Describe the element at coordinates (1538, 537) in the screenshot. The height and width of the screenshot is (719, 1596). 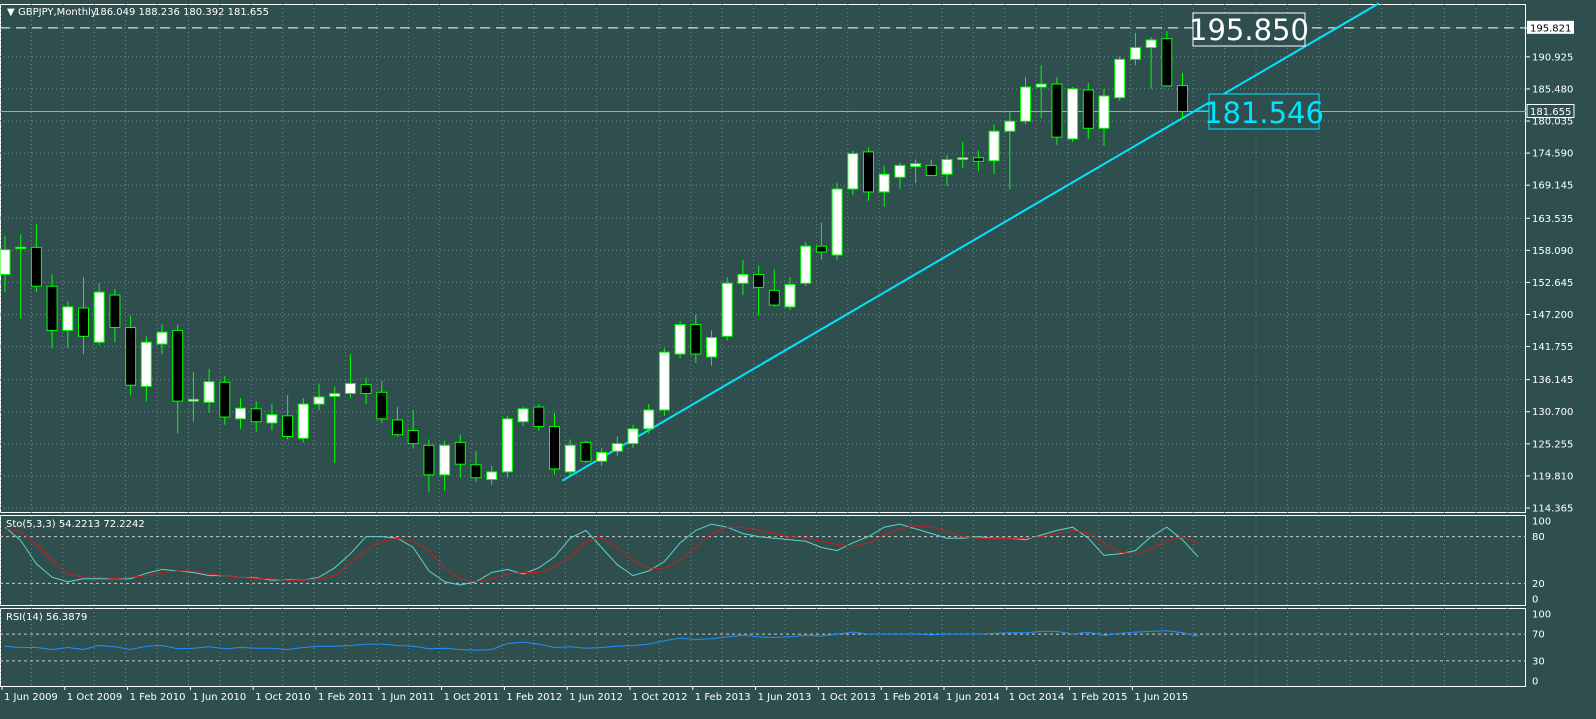
I see `sto-level-label: 80` at that location.